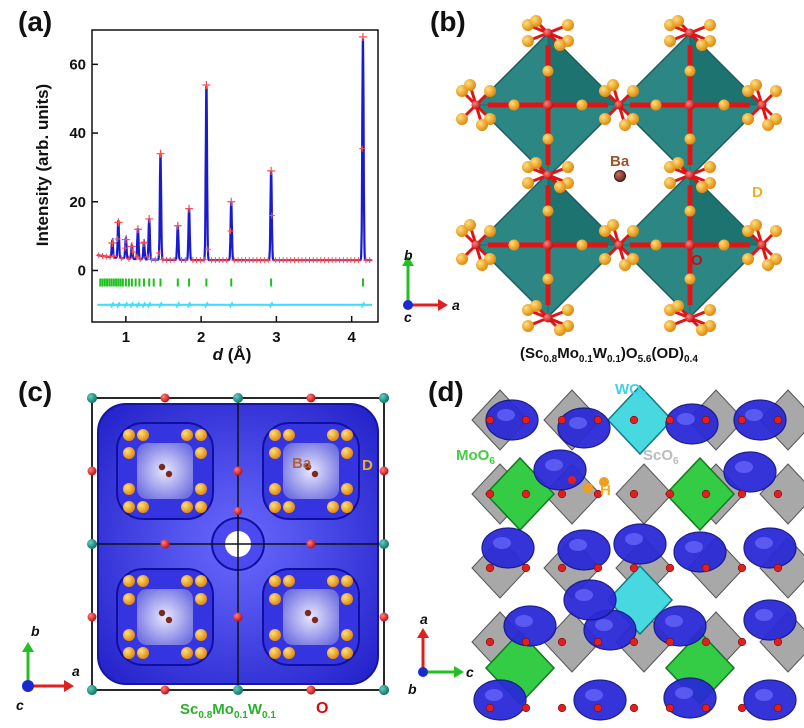 This screenshot has height=728, width=804. I want to click on wo6-octahedron, so click(640, 420).